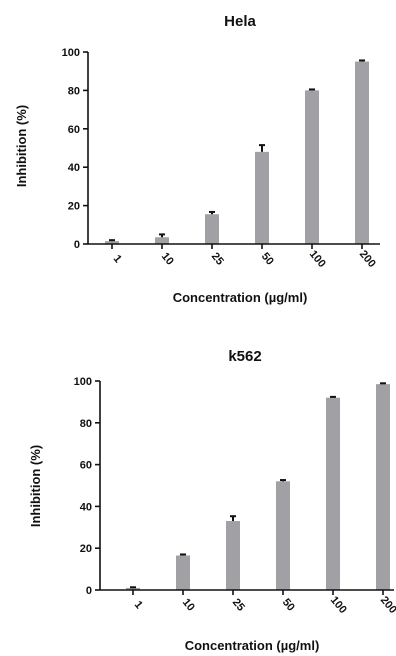  What do you see at coordinates (244, 356) in the screenshot?
I see `chart-title: k562` at bounding box center [244, 356].